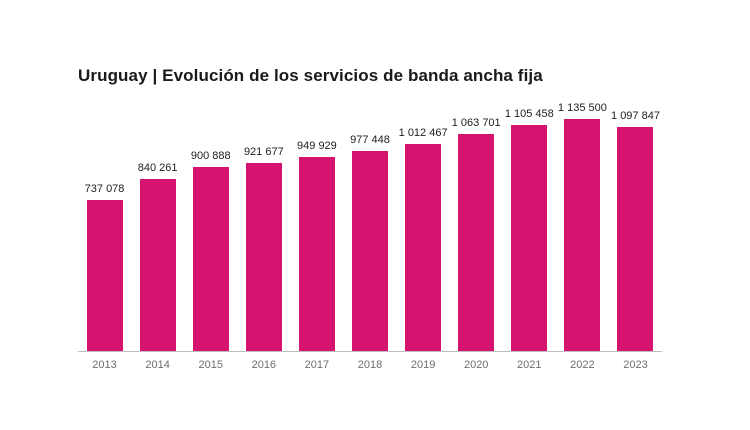 The width and height of the screenshot is (750, 430). I want to click on bar-value-label: 949 929, so click(317, 146).